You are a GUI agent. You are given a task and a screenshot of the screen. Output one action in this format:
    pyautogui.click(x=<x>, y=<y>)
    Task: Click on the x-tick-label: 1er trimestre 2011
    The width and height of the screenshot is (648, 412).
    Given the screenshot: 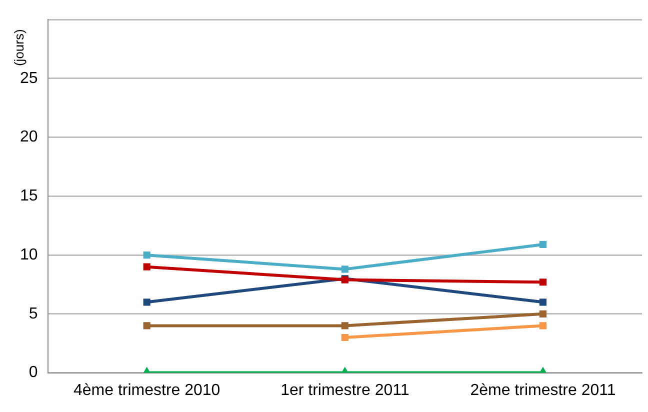 What is the action you would take?
    pyautogui.click(x=345, y=390)
    